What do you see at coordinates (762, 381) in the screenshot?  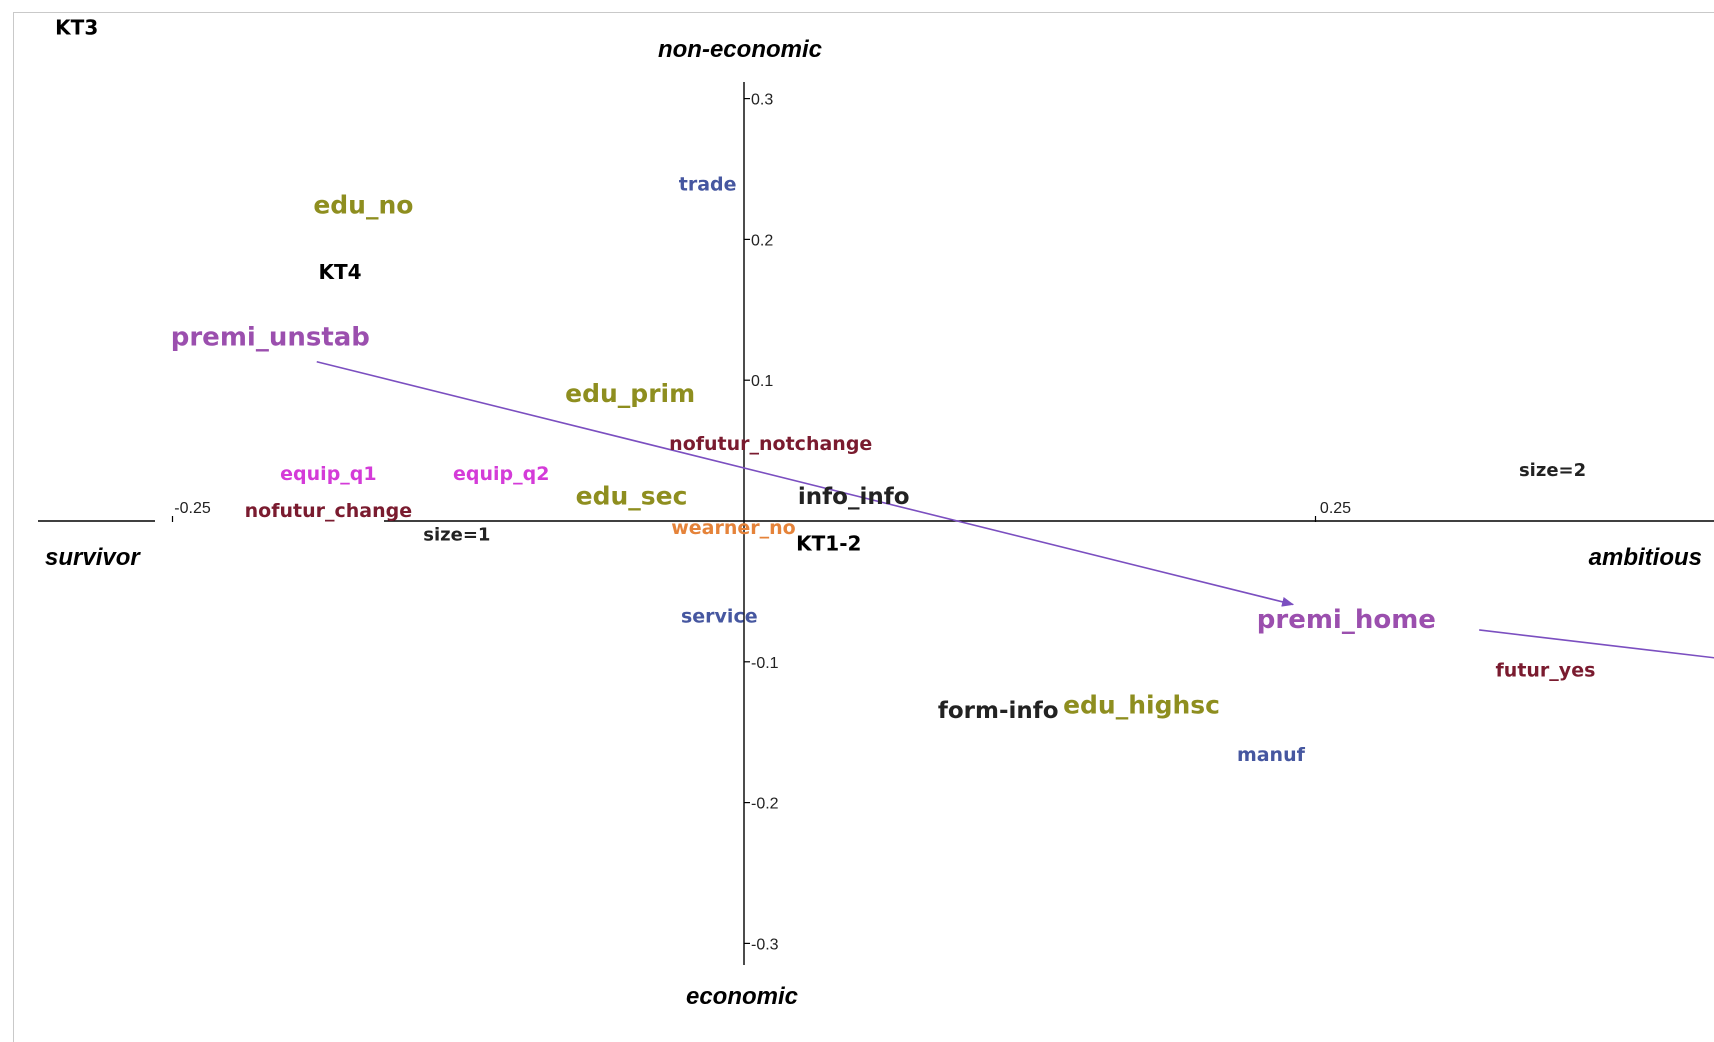 I see `y-tick-label: 0.1` at bounding box center [762, 381].